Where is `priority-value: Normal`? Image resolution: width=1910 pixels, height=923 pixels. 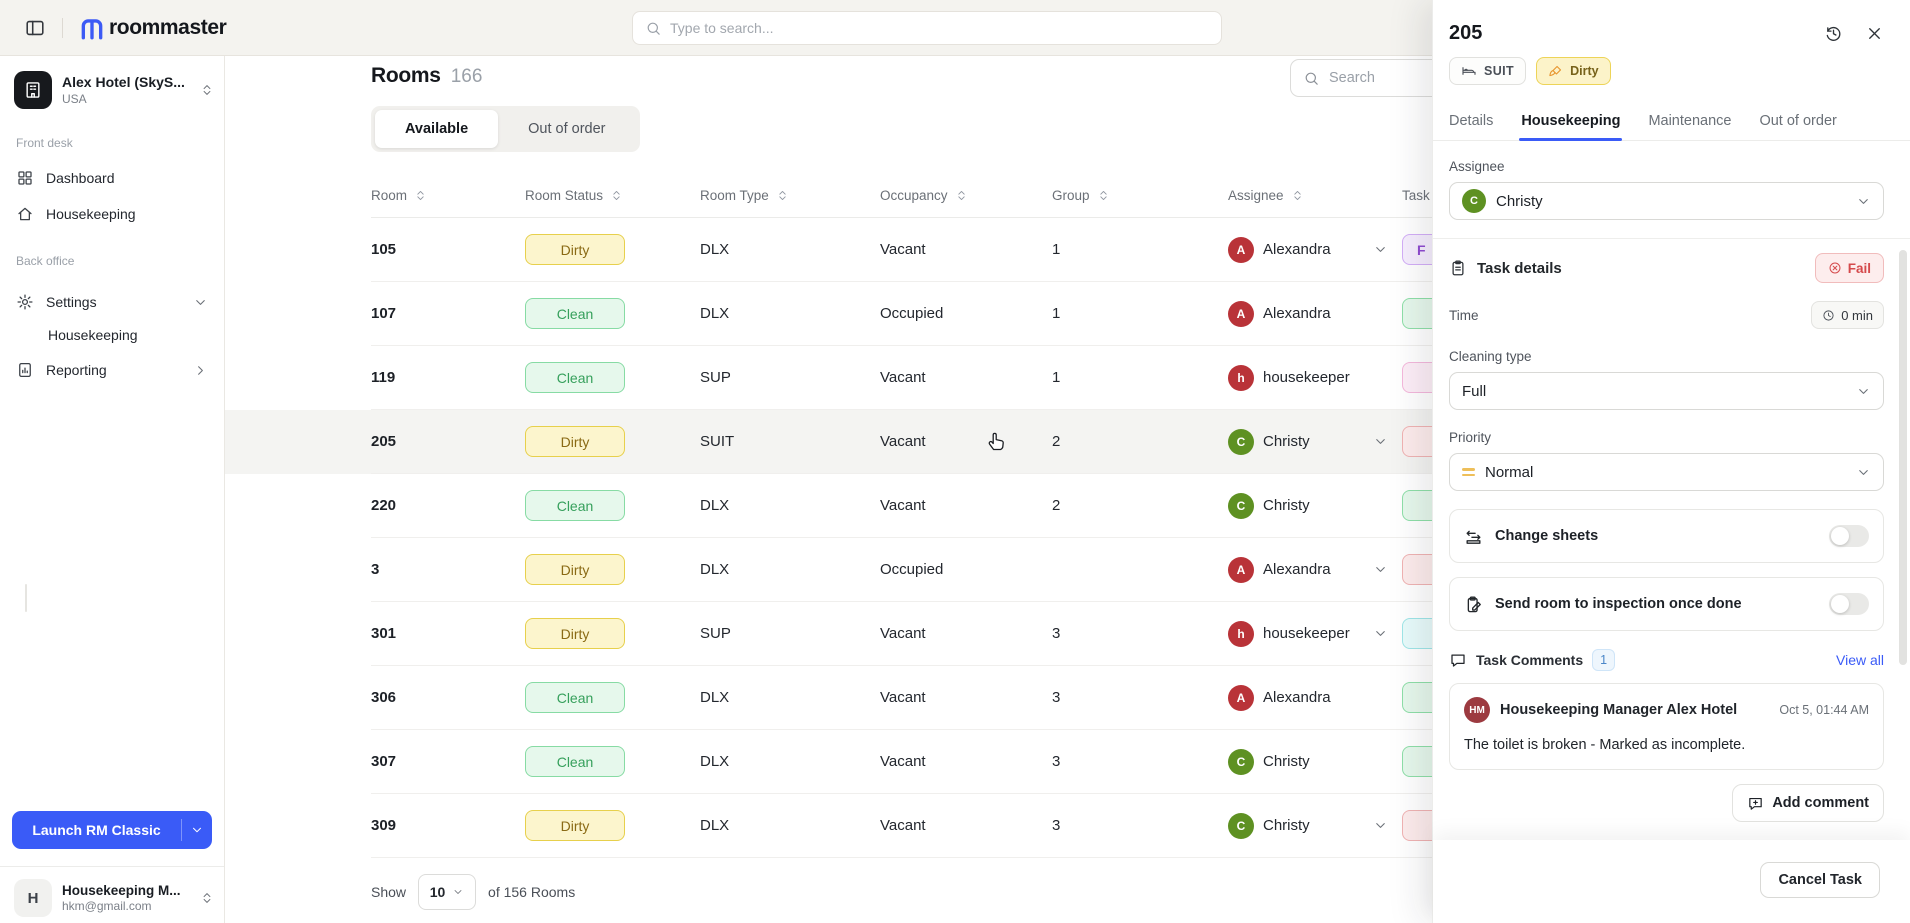
priority-value: Normal is located at coordinates (1509, 472).